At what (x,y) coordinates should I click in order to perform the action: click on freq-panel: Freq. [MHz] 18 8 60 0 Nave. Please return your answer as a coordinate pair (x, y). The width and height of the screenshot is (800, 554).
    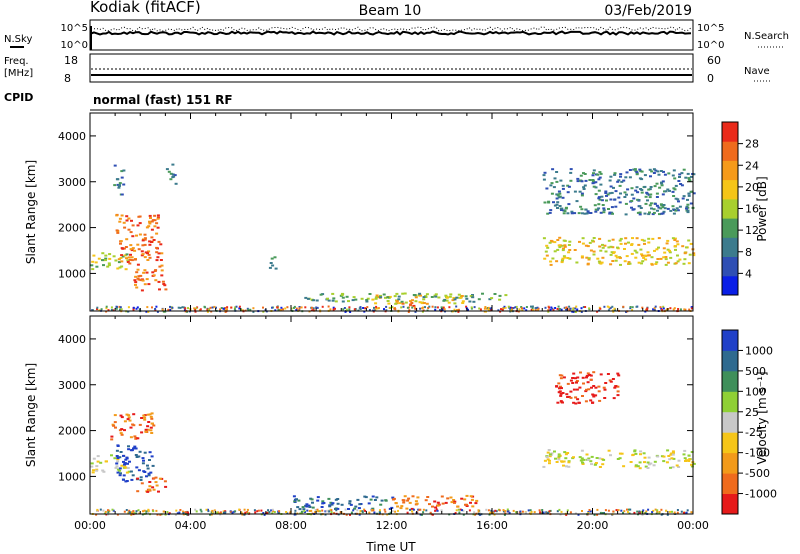
    Looking at the image, I should click on (388, 69).